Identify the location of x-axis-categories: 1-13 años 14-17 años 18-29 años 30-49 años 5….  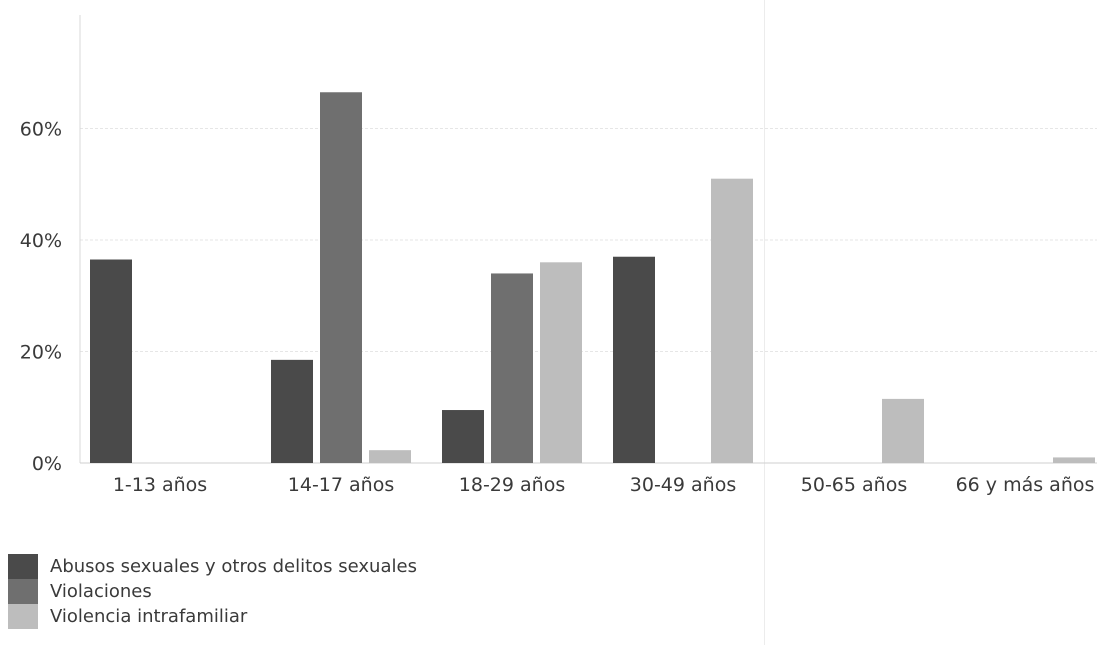
(604, 485).